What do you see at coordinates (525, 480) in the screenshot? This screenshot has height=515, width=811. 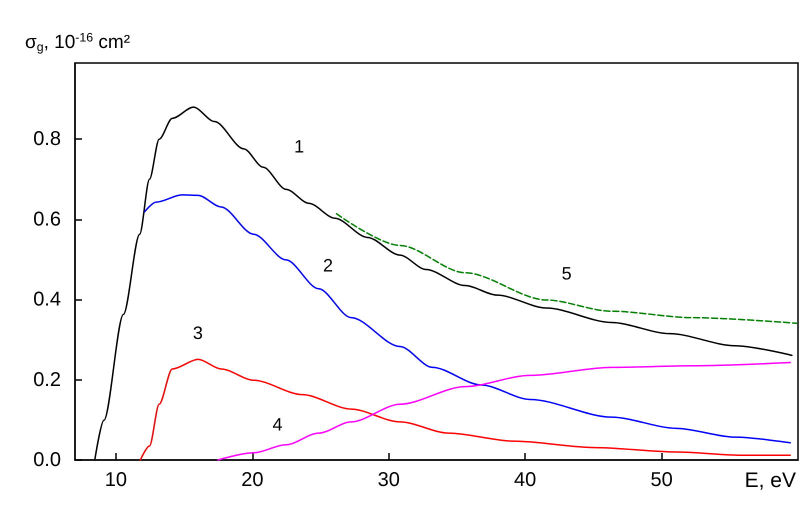 I see `x-tick-label: 40` at bounding box center [525, 480].